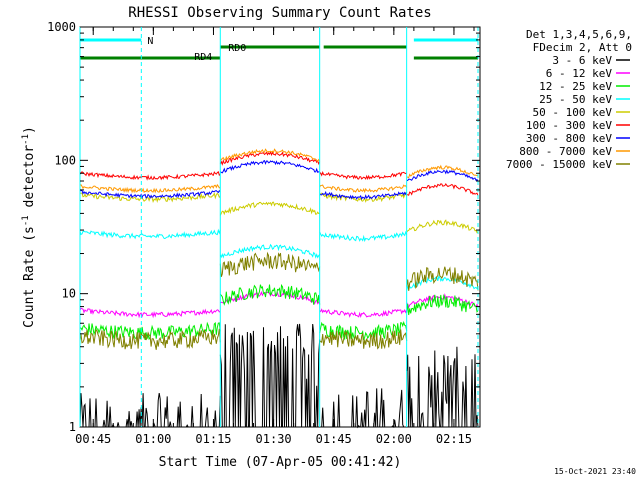  I want to click on y-tick-label: 1000, so click(61, 27).